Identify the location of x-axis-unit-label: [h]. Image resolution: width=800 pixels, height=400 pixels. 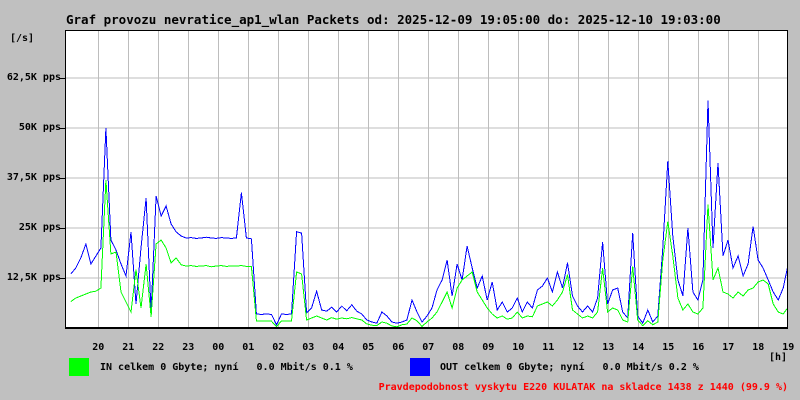
(778, 357).